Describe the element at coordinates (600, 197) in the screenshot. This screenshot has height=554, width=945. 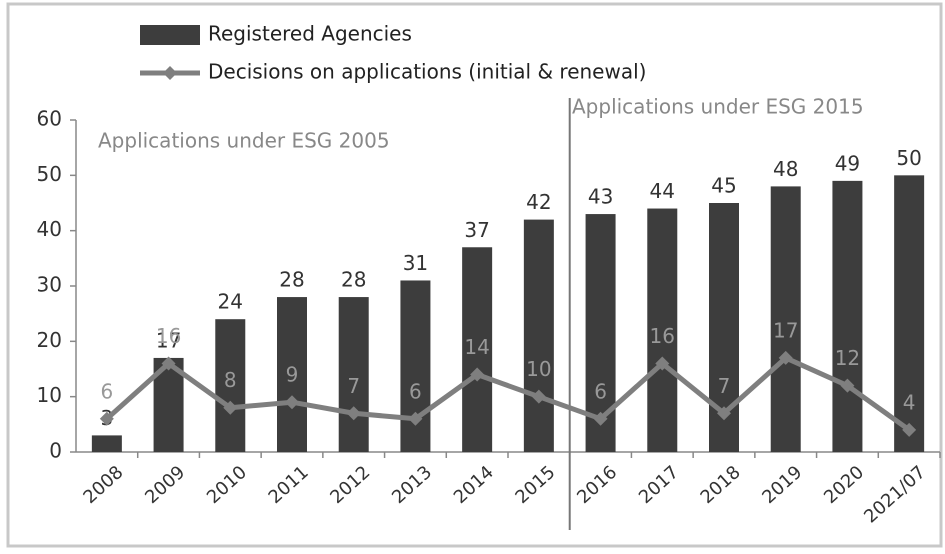
I see `bar-value-label: 43` at that location.